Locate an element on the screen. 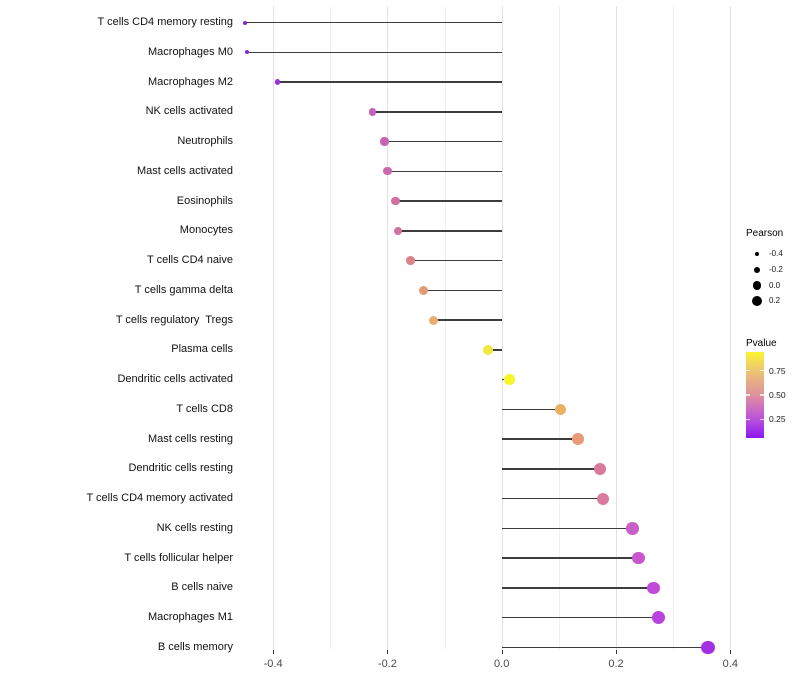 This screenshot has height=700, width=800. row-label: T cells CD4 naive is located at coordinates (190, 260).